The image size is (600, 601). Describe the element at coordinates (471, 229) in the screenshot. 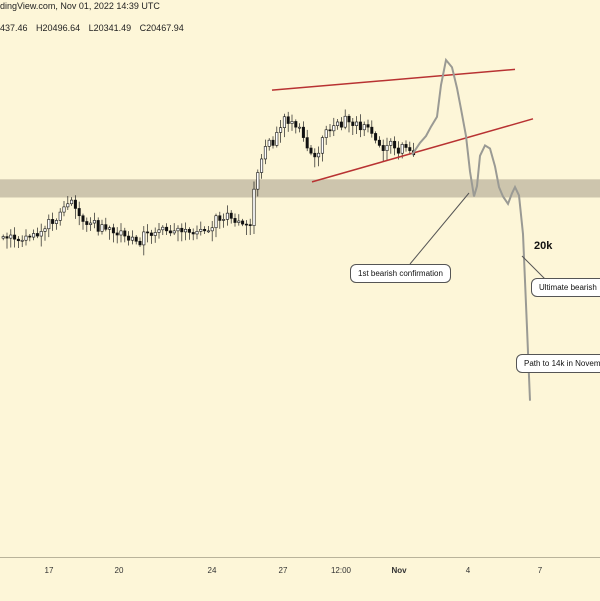

I see `projection-path` at that location.